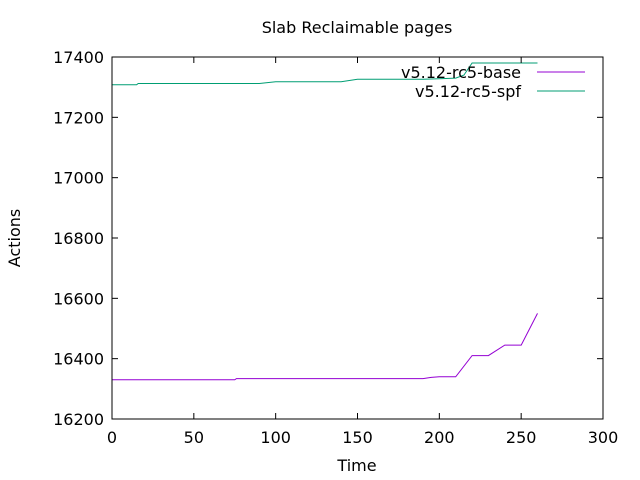 This screenshot has width=640, height=480. I want to click on x-tick-label: 100, so click(275, 437).